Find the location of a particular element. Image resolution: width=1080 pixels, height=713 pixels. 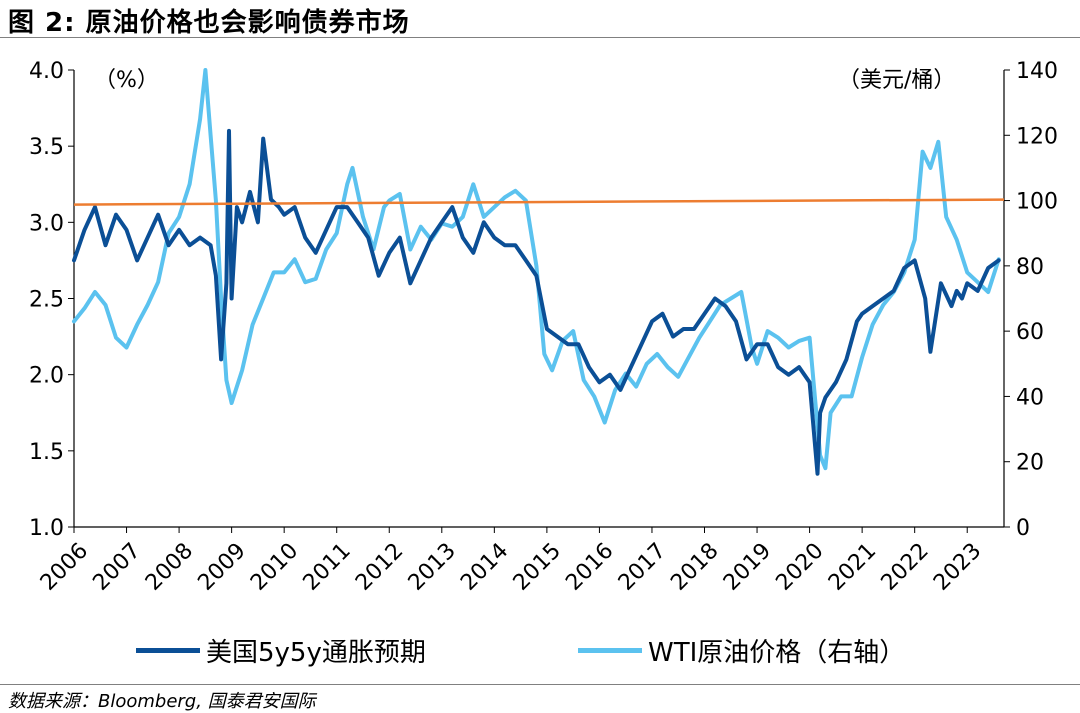

right-tick-label: 140 is located at coordinates (1037, 71).